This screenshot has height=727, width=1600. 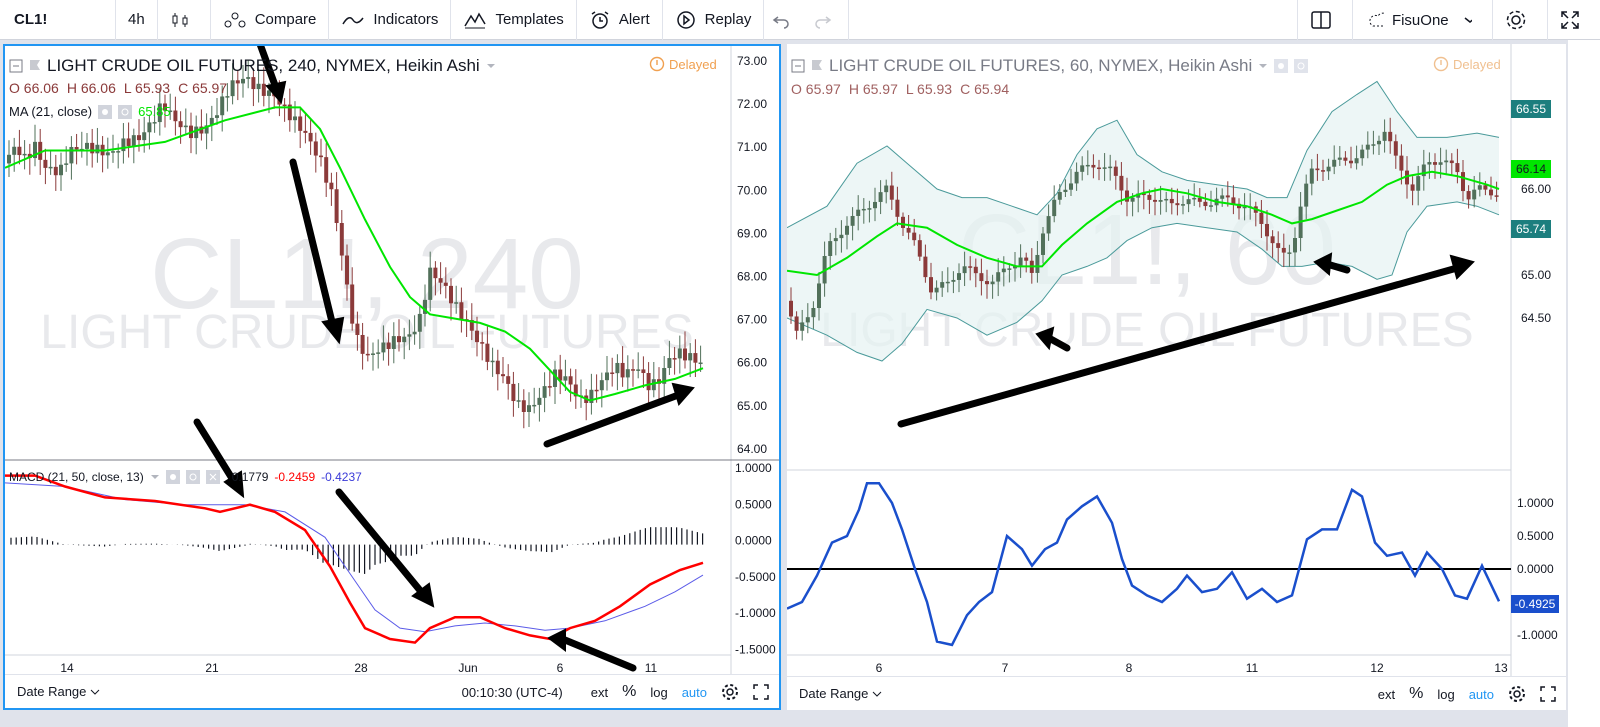 I want to click on annotation-arrows, so click(x=1186, y=340).